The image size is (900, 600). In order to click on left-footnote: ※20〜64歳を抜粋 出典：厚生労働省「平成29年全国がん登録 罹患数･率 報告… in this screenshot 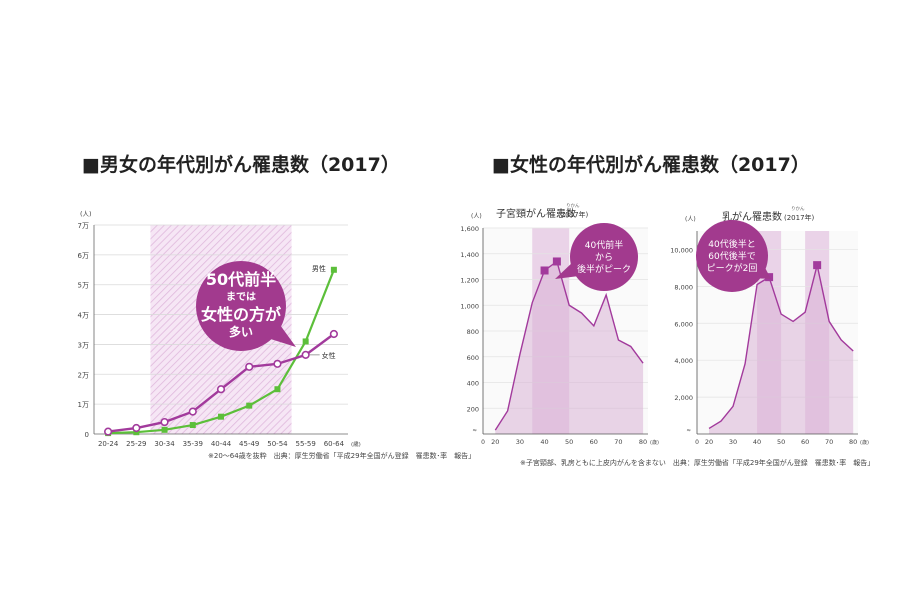, I will do `click(342, 456)`.